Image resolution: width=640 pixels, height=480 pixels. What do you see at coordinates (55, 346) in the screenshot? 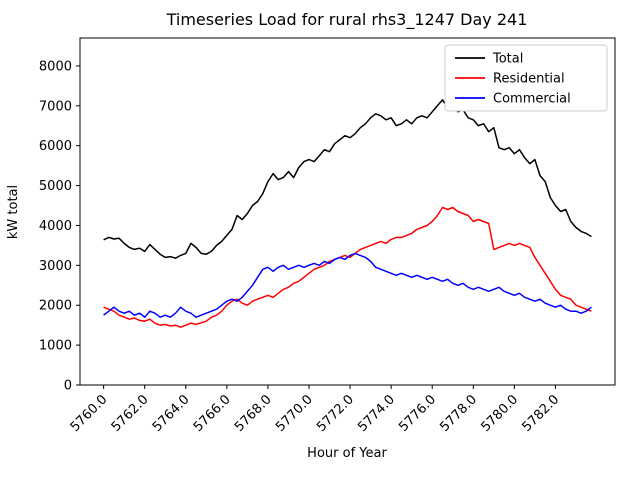
I see `y-tick-label: 1000` at bounding box center [55, 346].